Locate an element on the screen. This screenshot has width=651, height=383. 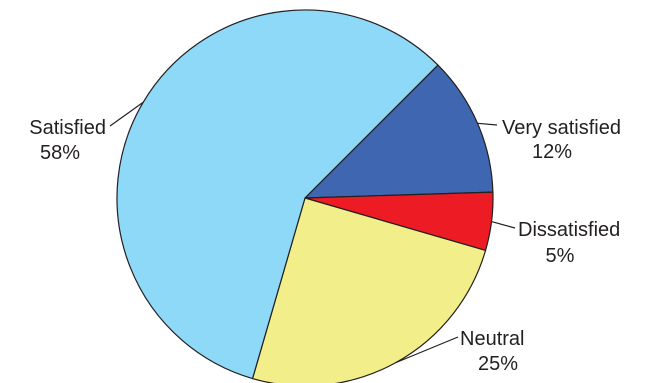
slice-value-satisfied: 58% is located at coordinates (60, 153).